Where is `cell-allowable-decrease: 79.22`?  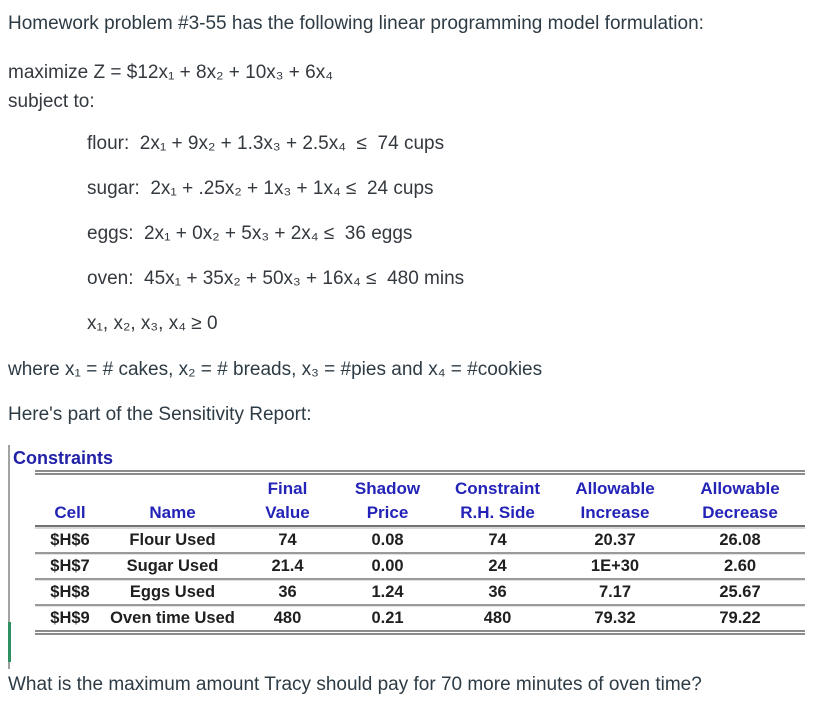 cell-allowable-decrease: 79.22 is located at coordinates (740, 618).